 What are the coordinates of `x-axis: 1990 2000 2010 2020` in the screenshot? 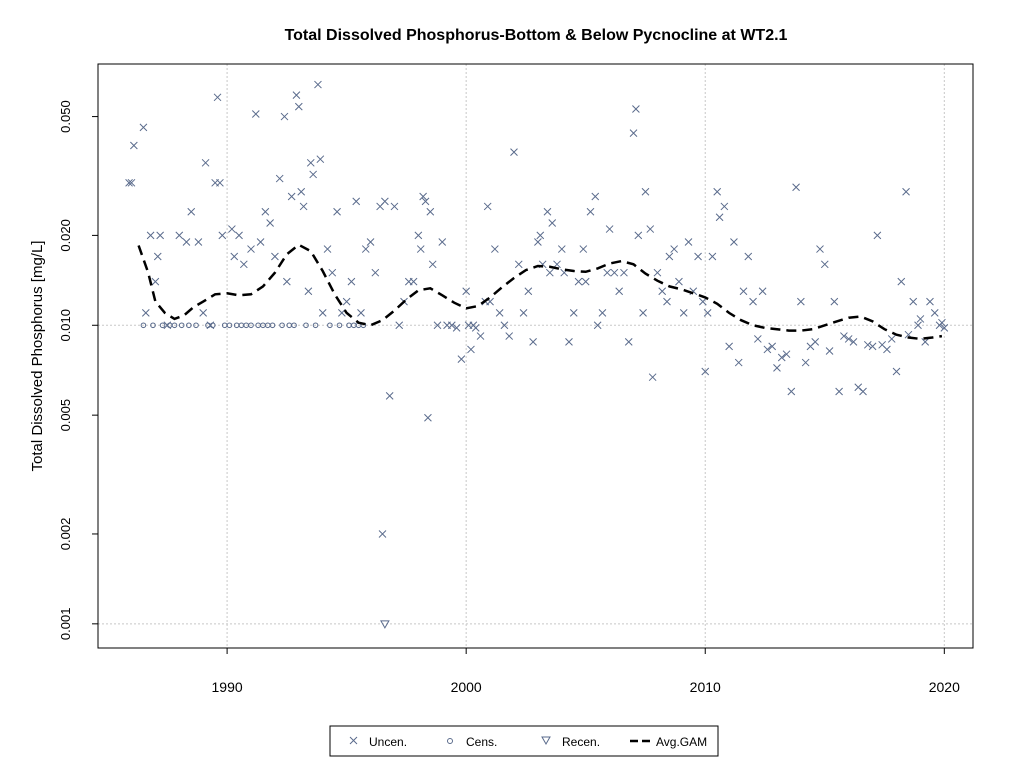 It's located at (586, 671).